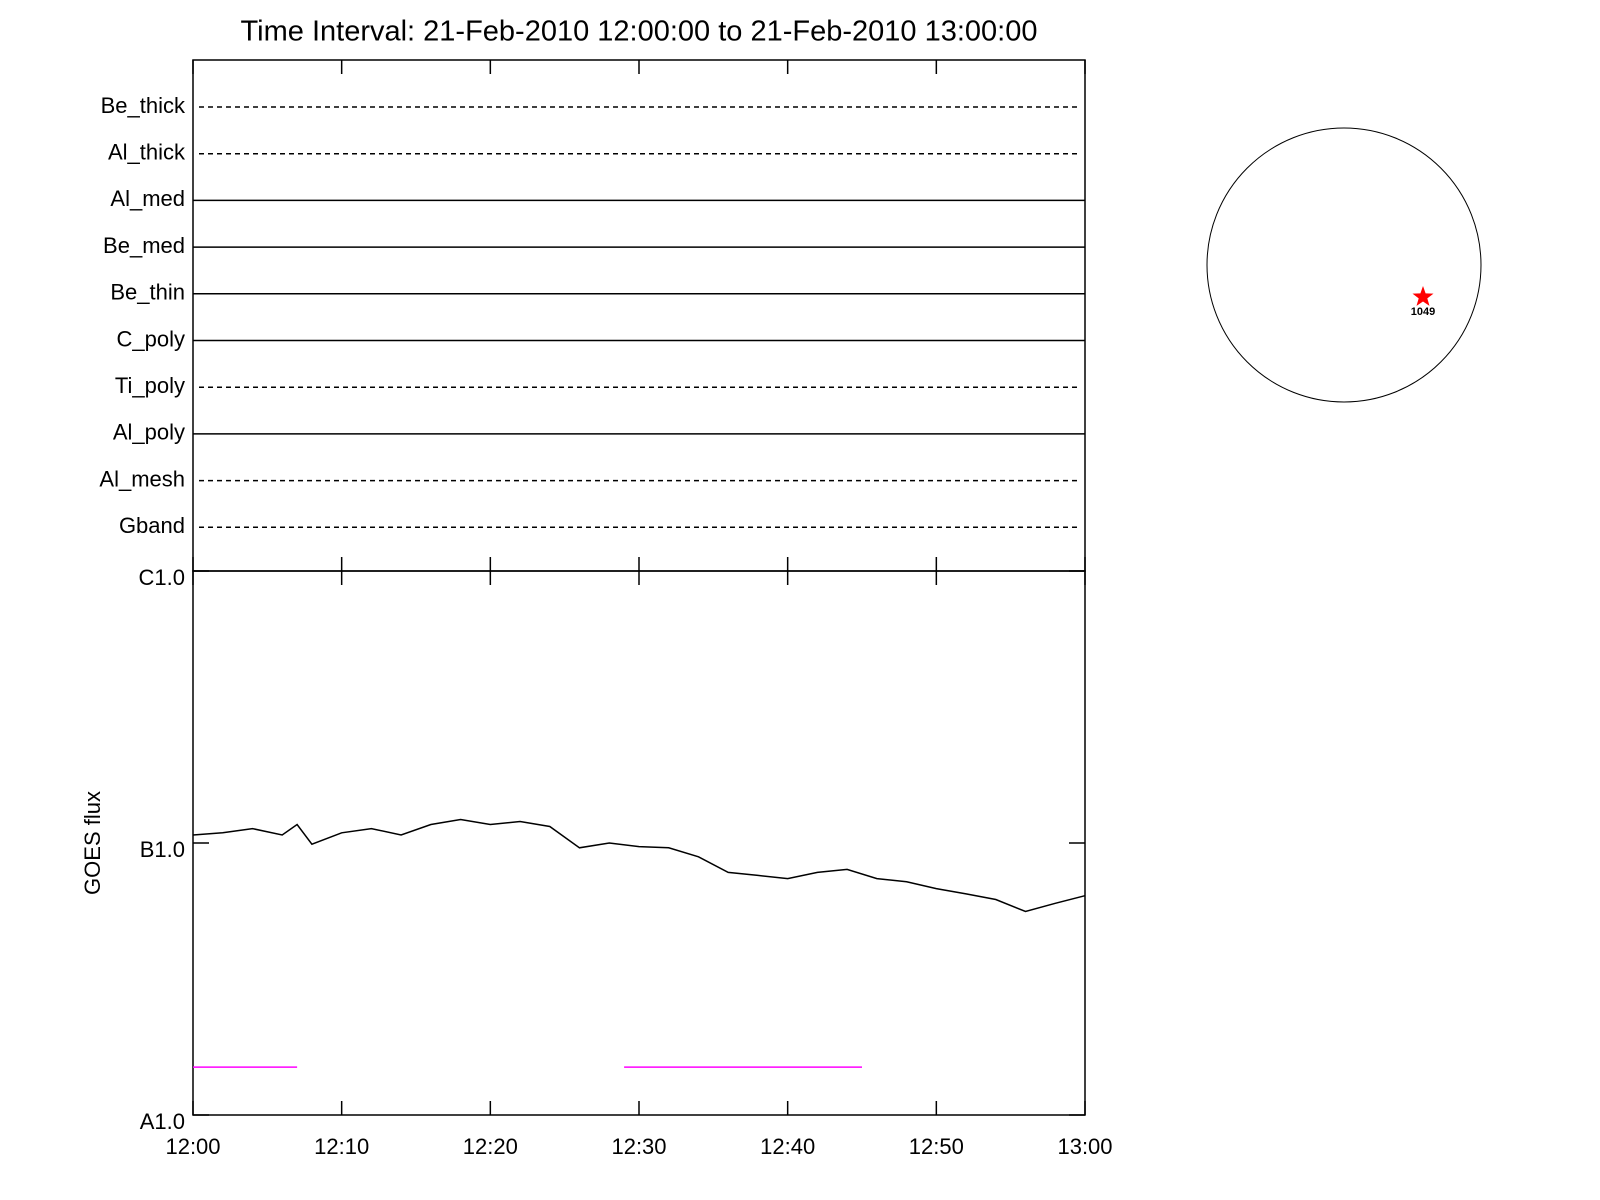  What do you see at coordinates (490, 1146) in the screenshot?
I see `x-tick-label: 12:20` at bounding box center [490, 1146].